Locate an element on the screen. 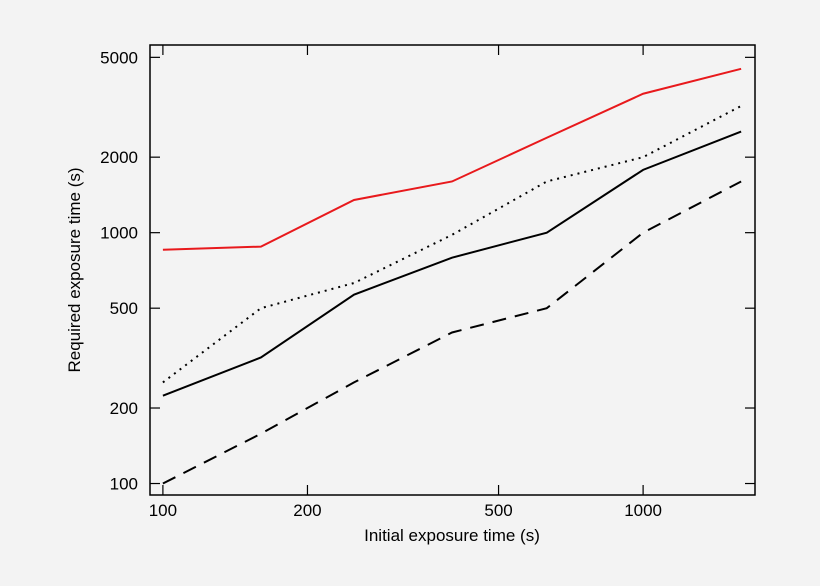 The image size is (820, 586). x-tick-label: 1000 is located at coordinates (643, 510).